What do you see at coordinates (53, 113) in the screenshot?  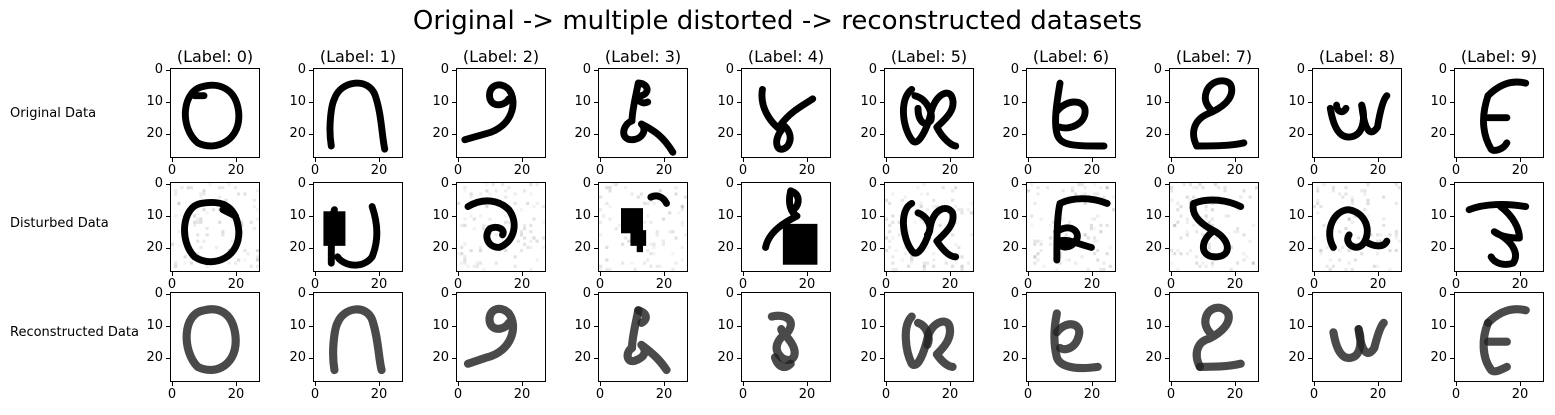 I see `row-label-original: Original Data` at bounding box center [53, 113].